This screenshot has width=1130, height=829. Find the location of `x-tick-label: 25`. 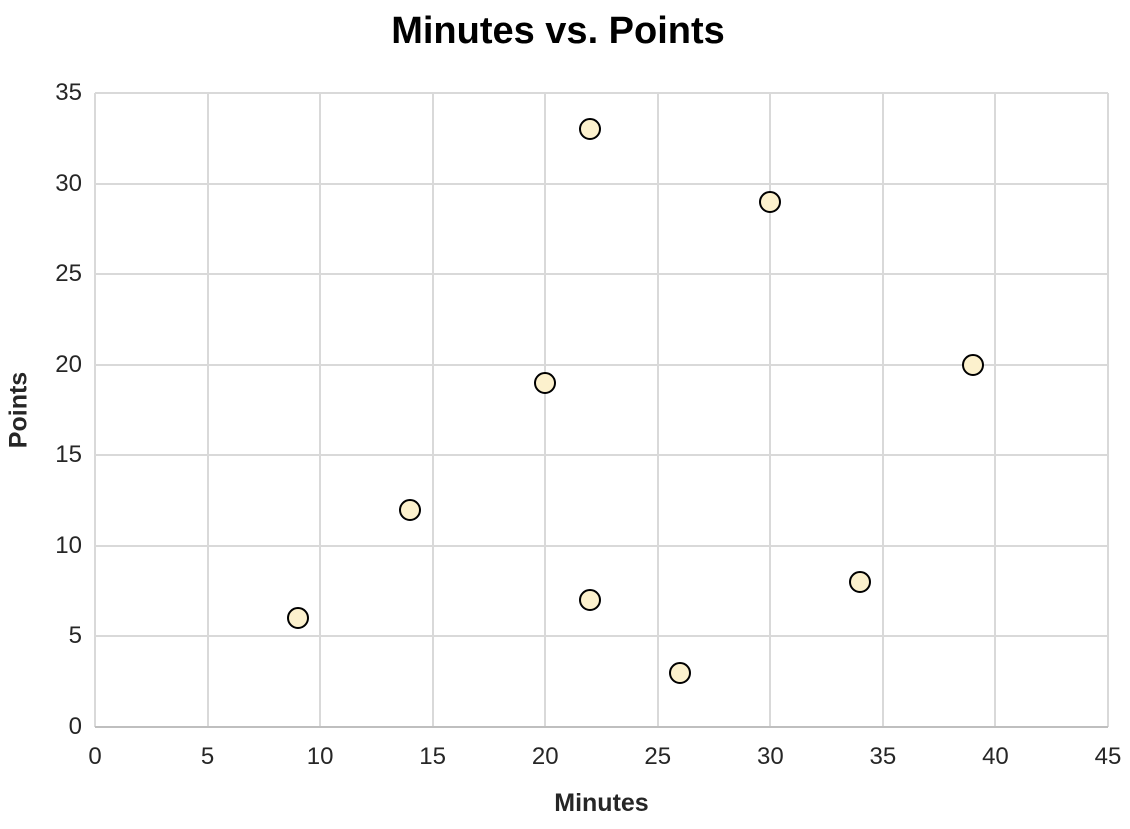

x-tick-label: 25 is located at coordinates (658, 756).